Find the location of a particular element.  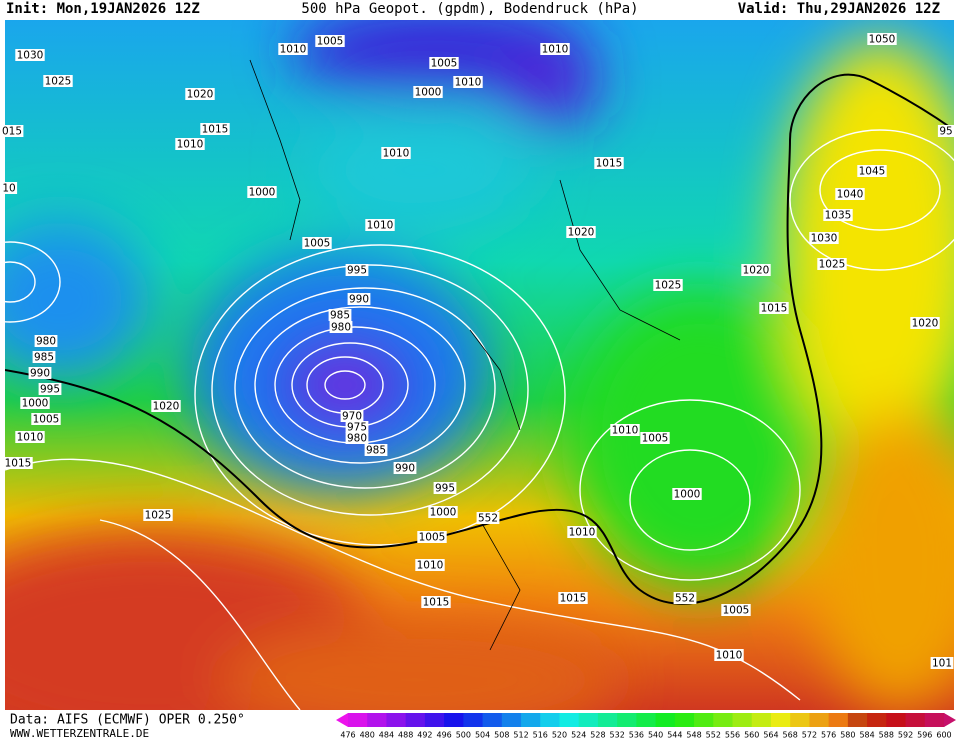

isobar-label: 1035 is located at coordinates (838, 216).